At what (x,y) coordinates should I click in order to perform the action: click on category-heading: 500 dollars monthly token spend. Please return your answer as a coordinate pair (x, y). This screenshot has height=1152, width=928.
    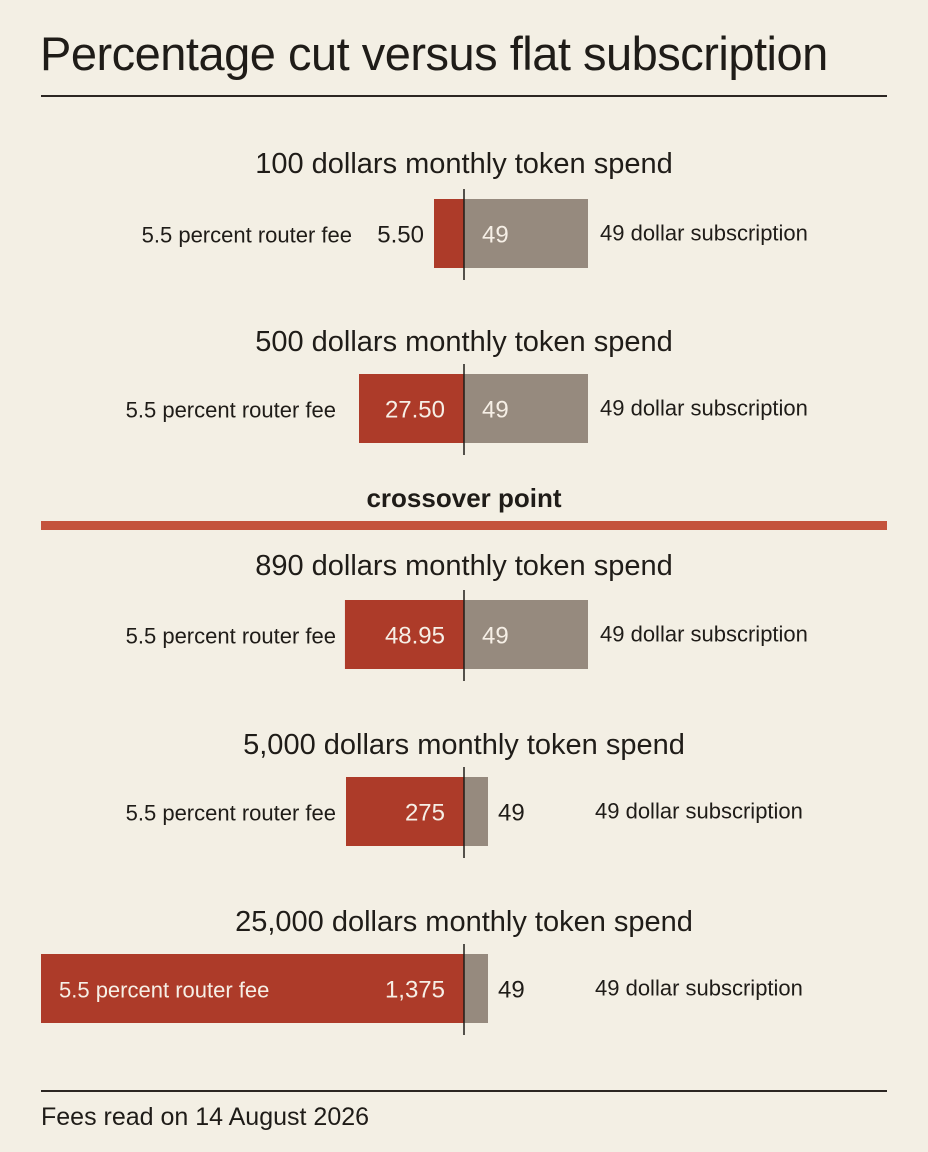
    Looking at the image, I should click on (464, 342).